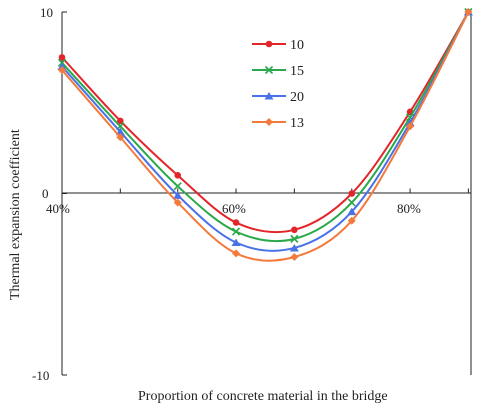  I want to click on legend-label-10: 10, so click(297, 45).